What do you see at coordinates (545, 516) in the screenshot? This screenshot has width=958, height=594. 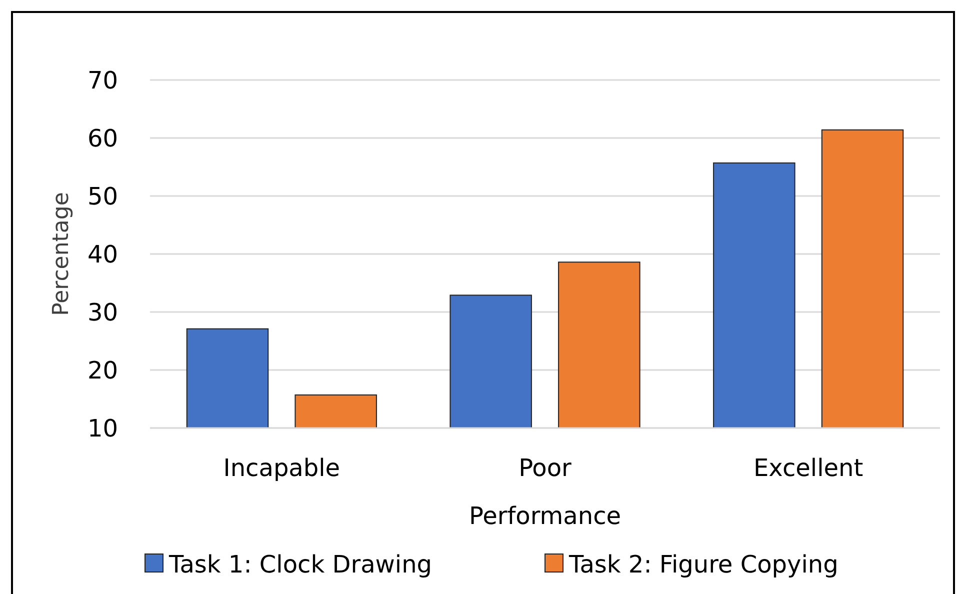 I see `x-axis-title: Performance` at bounding box center [545, 516].